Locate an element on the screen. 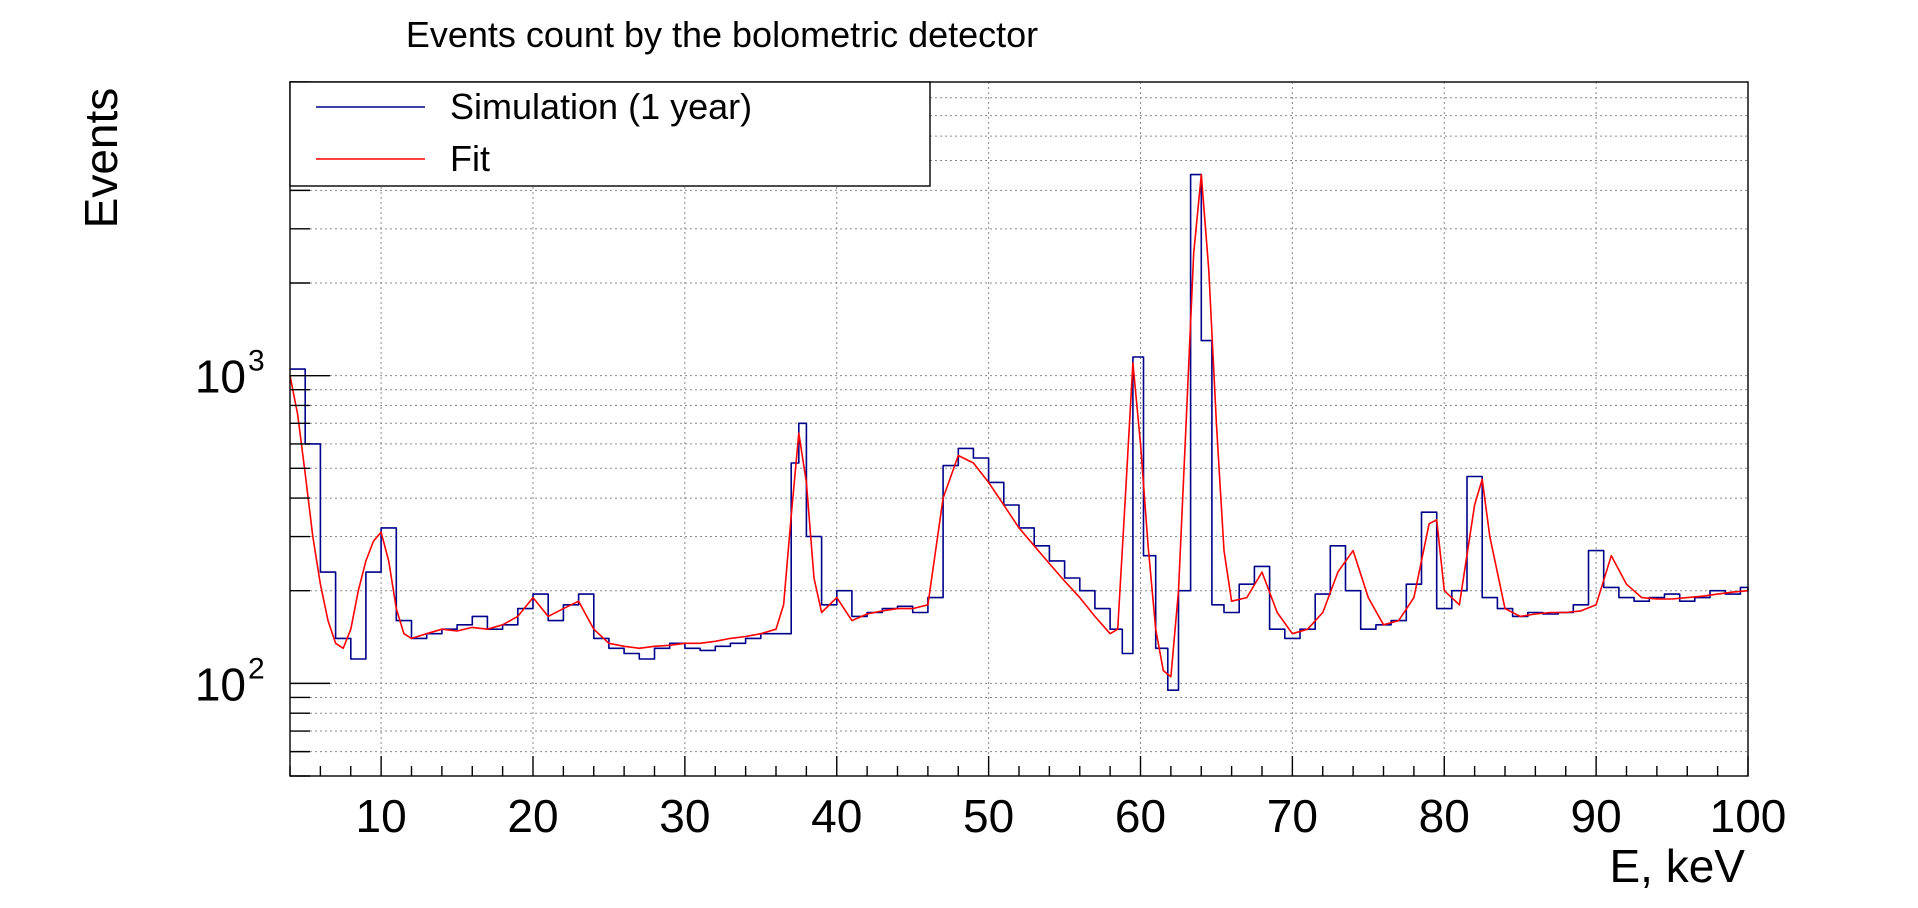 The image size is (1918, 908). legend-label-simulation: Simulation (1 year) is located at coordinates (601, 106).